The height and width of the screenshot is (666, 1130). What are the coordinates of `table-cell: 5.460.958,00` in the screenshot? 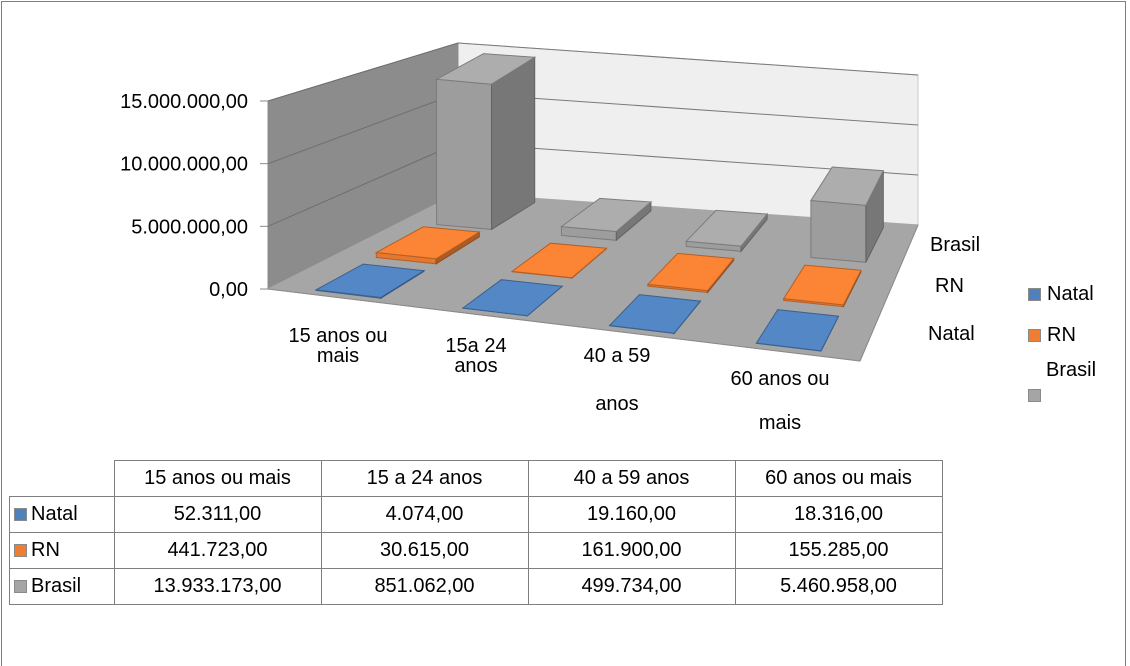 It's located at (838, 586).